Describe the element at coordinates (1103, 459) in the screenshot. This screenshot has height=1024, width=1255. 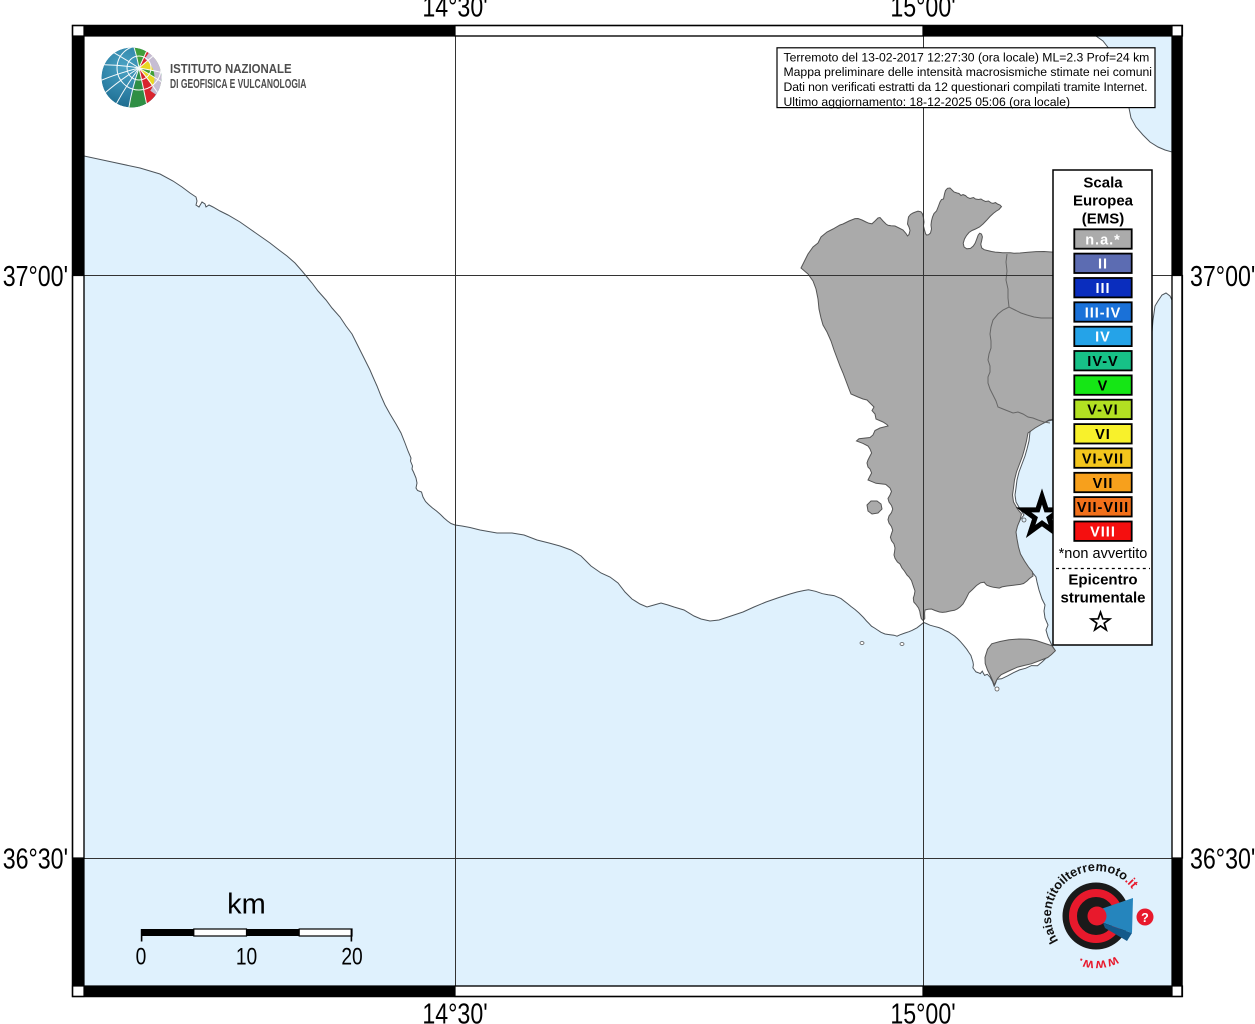
I see `svg-text: VI-VII` at that location.